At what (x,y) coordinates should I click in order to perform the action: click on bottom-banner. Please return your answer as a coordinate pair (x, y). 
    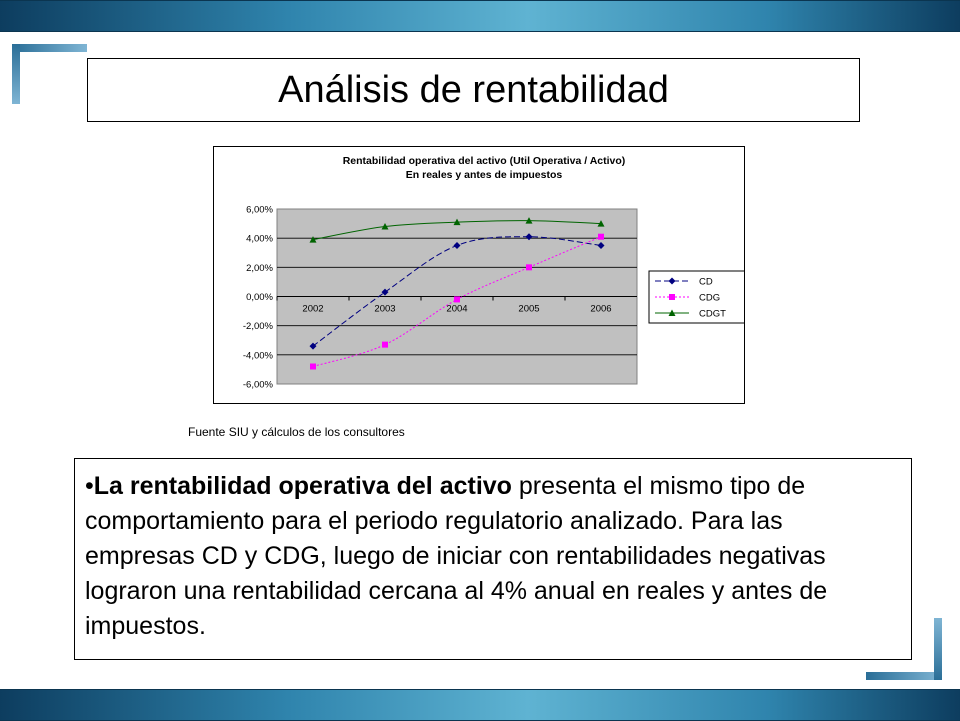
    Looking at the image, I should click on (480, 705).